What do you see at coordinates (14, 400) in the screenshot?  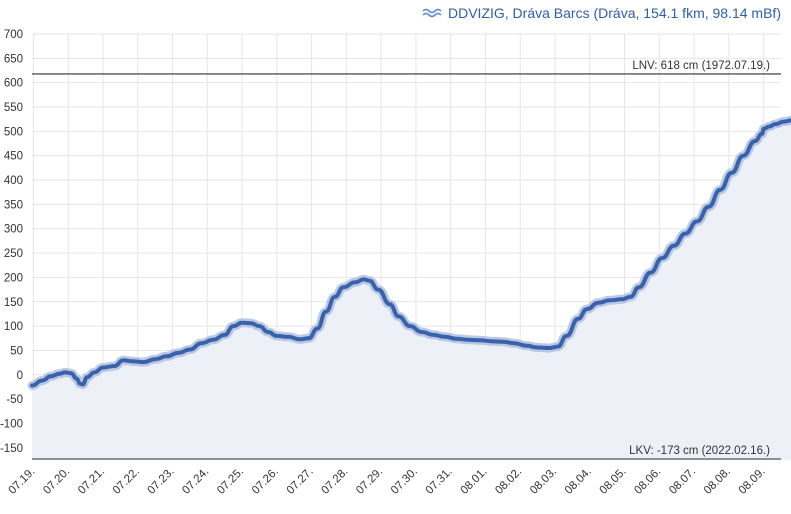 I see `y-tick-label: -50` at bounding box center [14, 400].